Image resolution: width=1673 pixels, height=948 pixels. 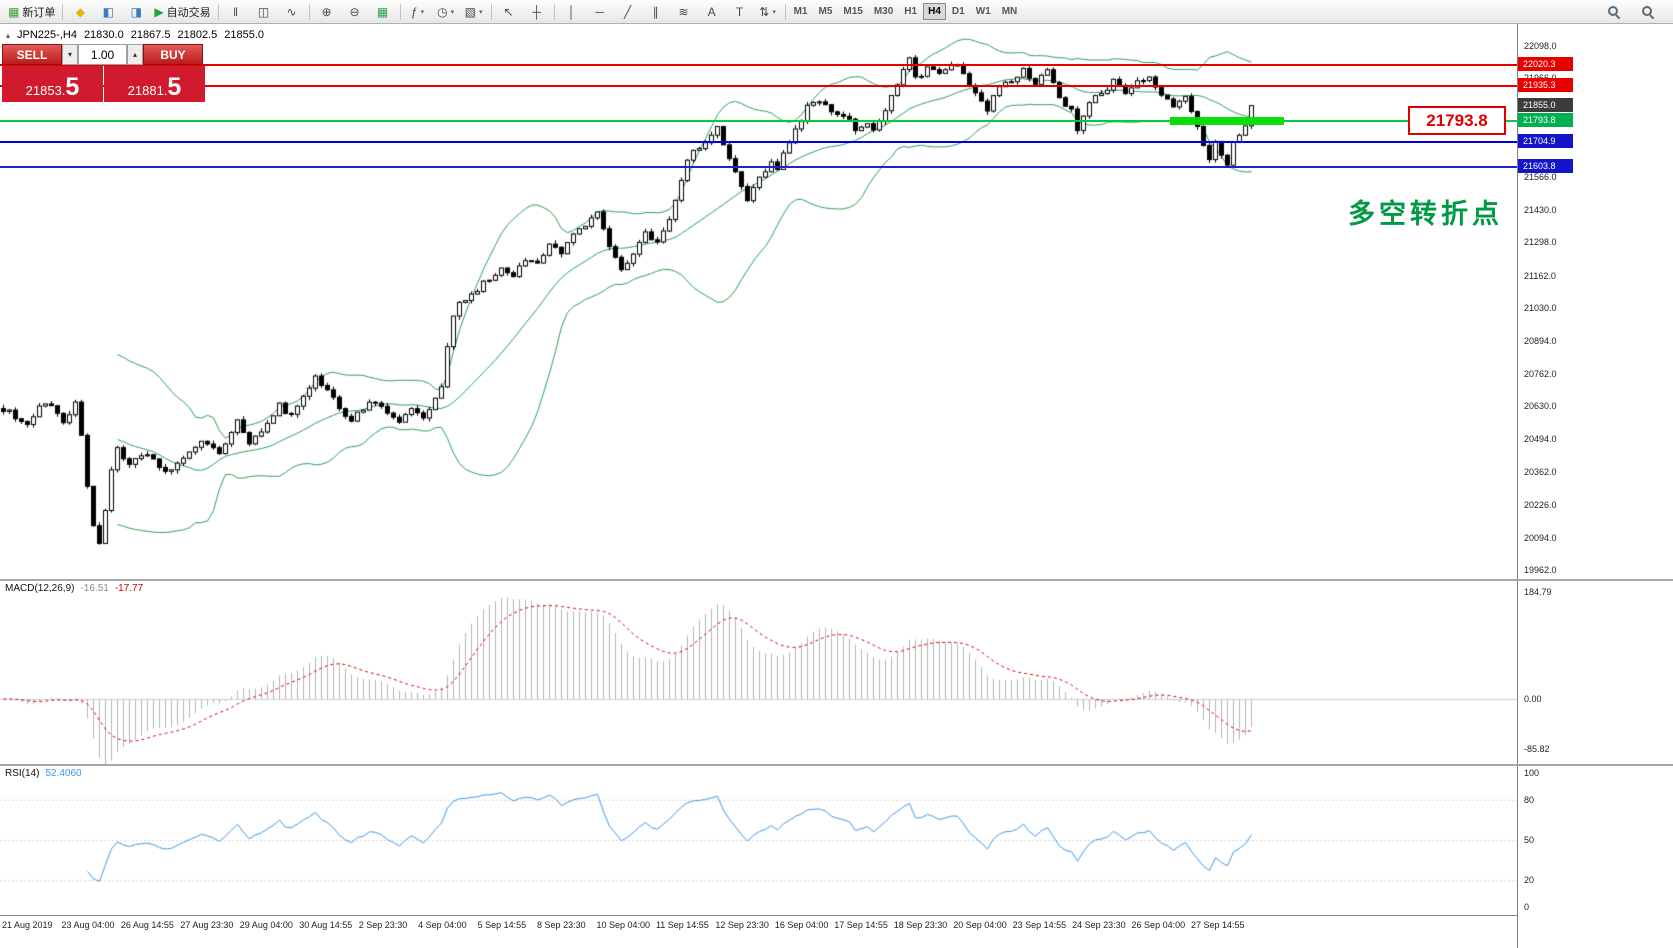 What do you see at coordinates (1425, 214) in the screenshot?
I see `chinese-annotation: 多空转折点` at bounding box center [1425, 214].